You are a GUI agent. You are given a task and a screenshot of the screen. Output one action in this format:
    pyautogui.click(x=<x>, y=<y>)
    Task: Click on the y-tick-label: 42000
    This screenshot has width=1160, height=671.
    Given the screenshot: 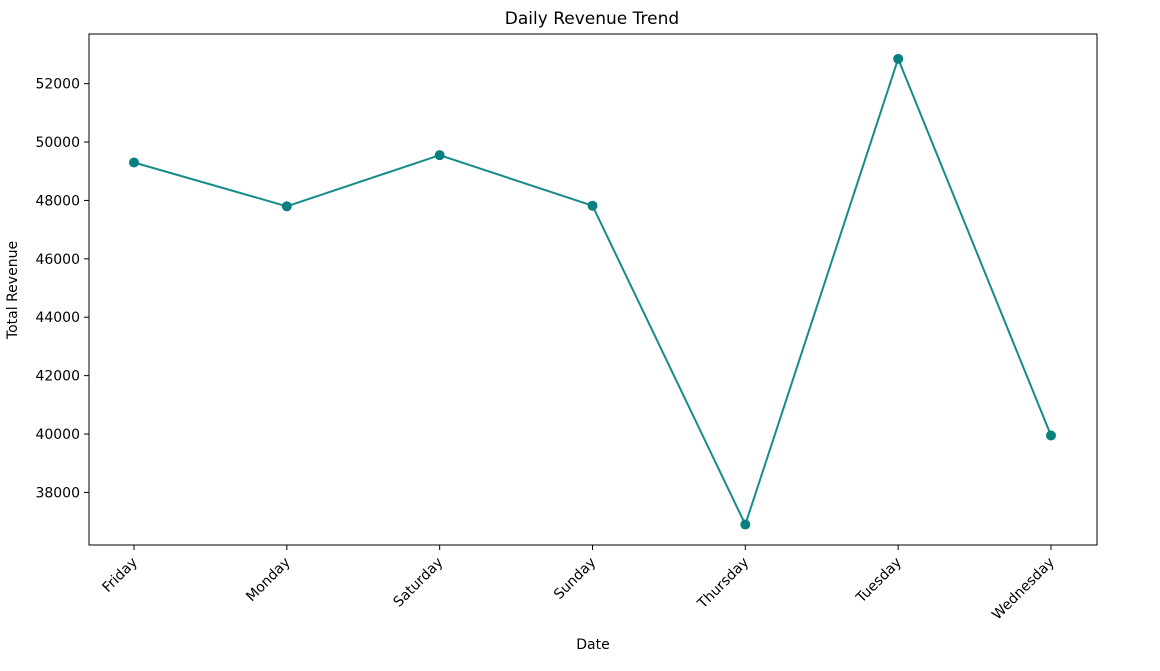 What is the action you would take?
    pyautogui.click(x=57, y=377)
    